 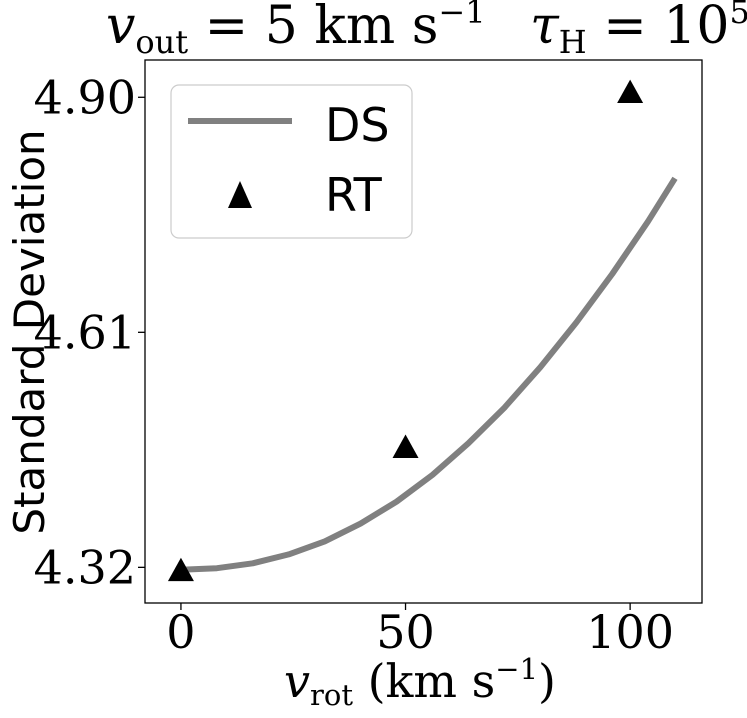 What do you see at coordinates (630, 632) in the screenshot?
I see `x-tick-label: 100` at bounding box center [630, 632].